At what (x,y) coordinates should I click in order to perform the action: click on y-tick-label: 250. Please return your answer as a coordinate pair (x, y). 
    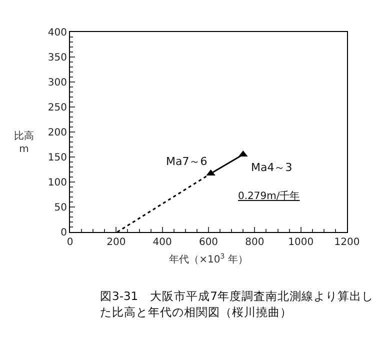
    Looking at the image, I should click on (57, 108).